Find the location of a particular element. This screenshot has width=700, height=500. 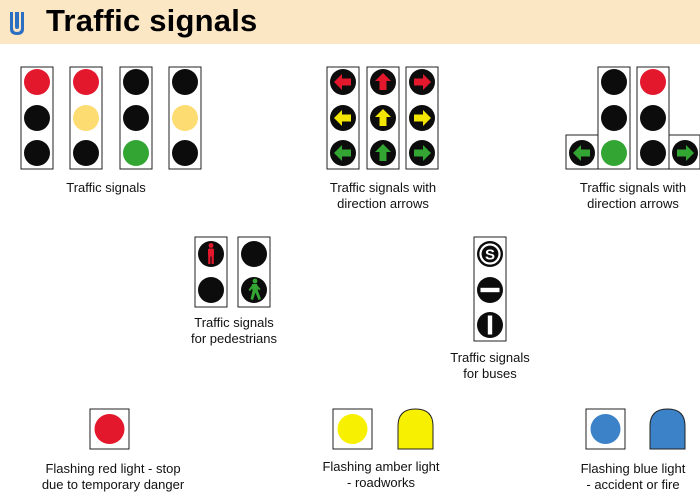

caption-flashing-amber: Flashing amber light - roadworks is located at coordinates (381, 475).